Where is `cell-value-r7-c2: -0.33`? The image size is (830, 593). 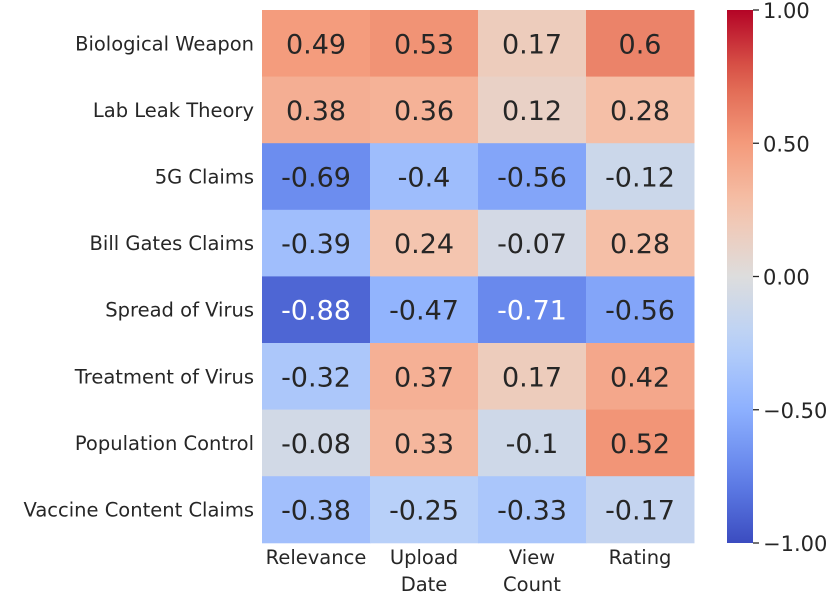 cell-value-r7-c2: -0.33 is located at coordinates (532, 511).